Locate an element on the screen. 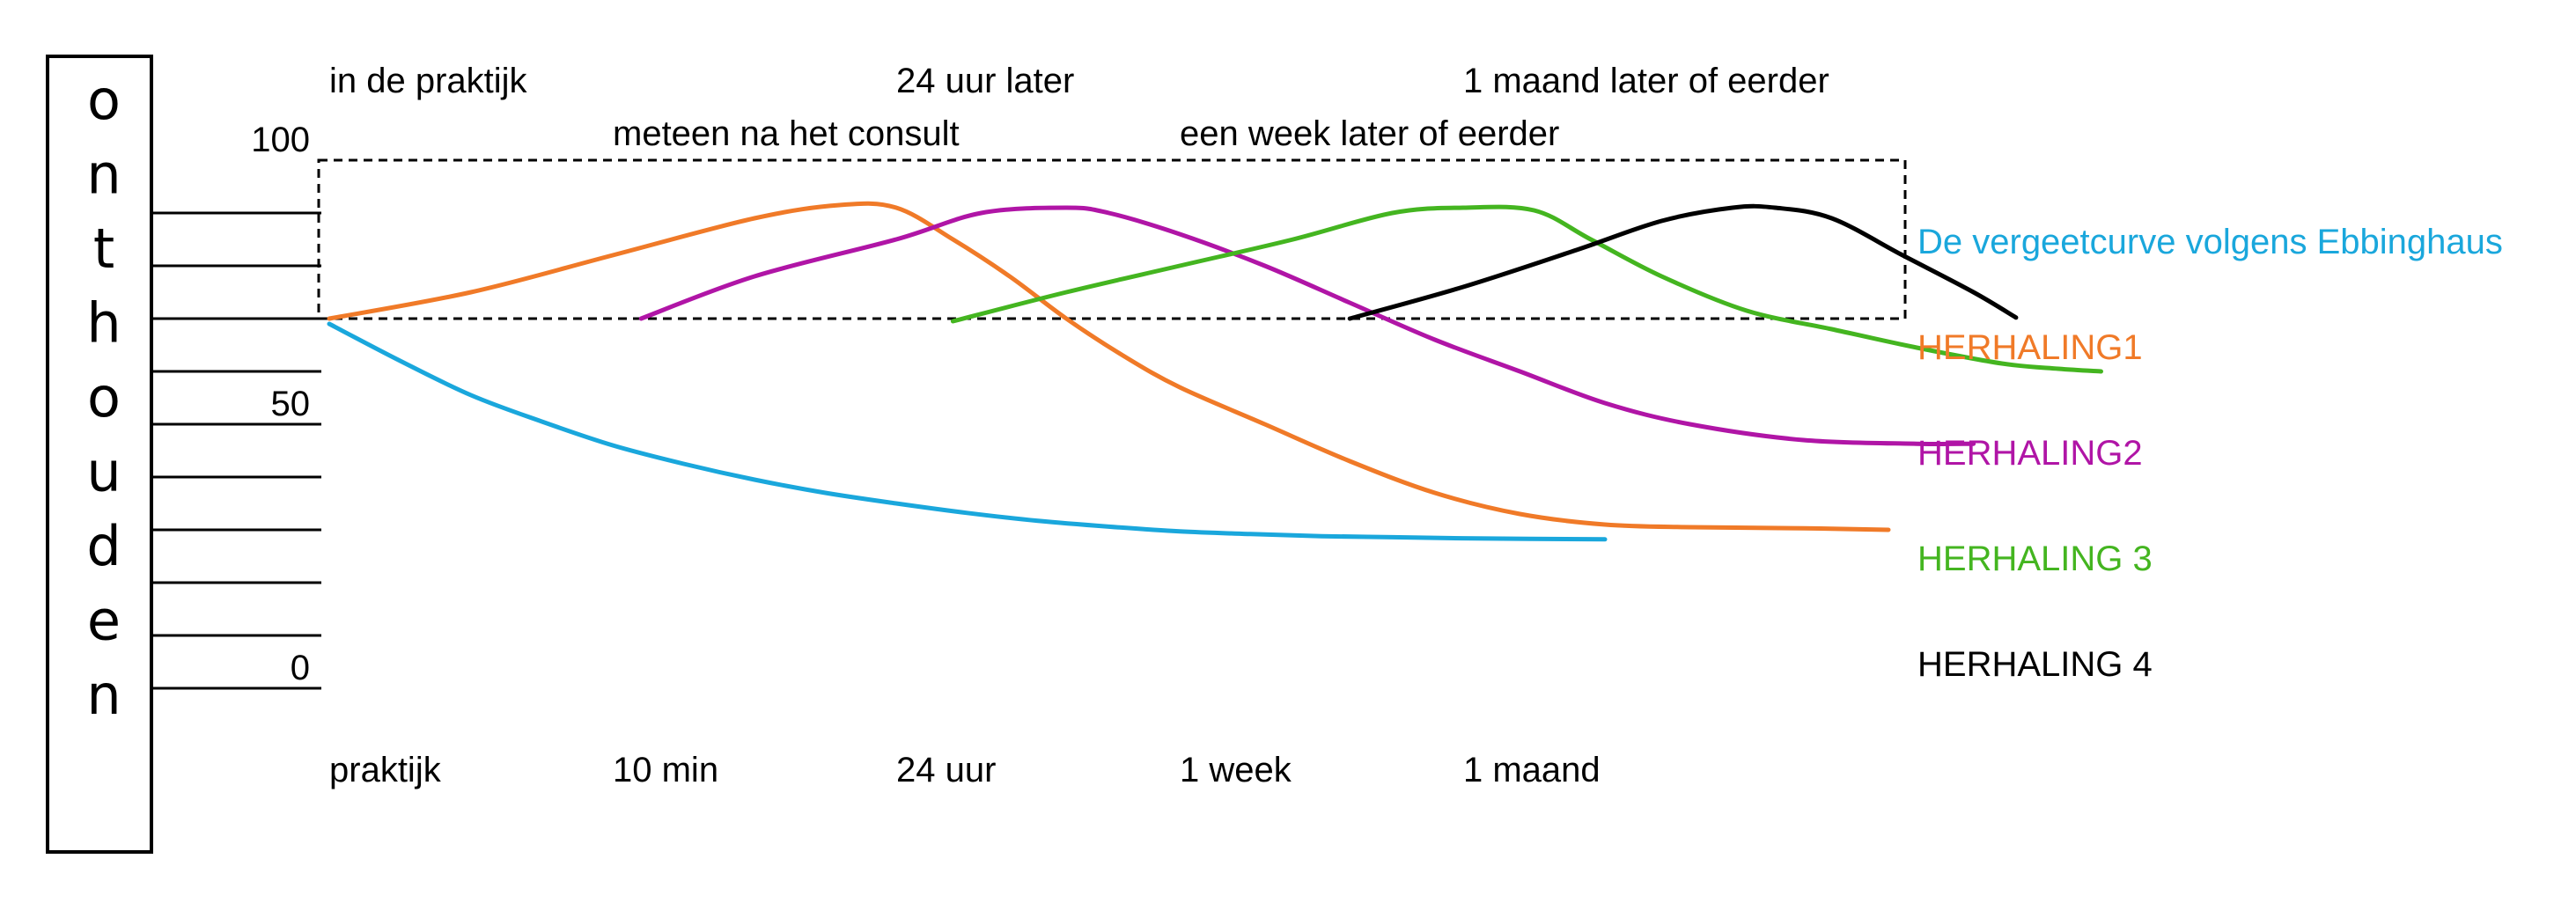  y-tick-labels: 100 50 0 is located at coordinates (280, 404).